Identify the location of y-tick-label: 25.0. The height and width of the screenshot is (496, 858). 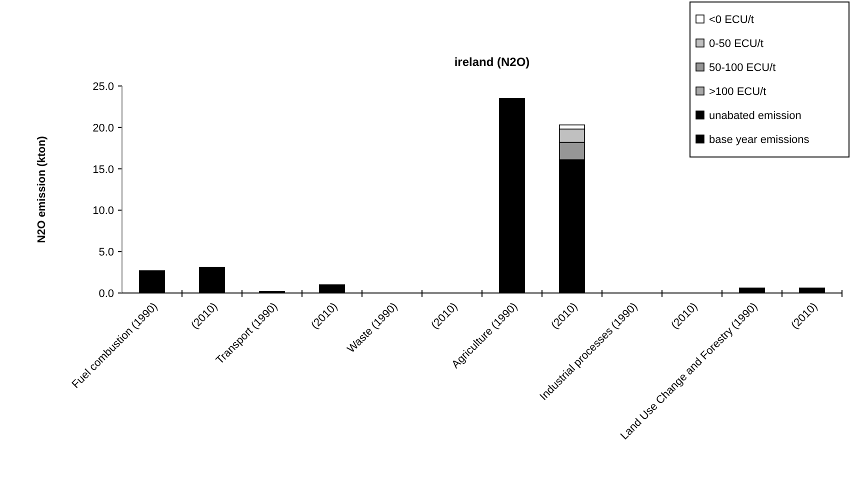
(103, 87).